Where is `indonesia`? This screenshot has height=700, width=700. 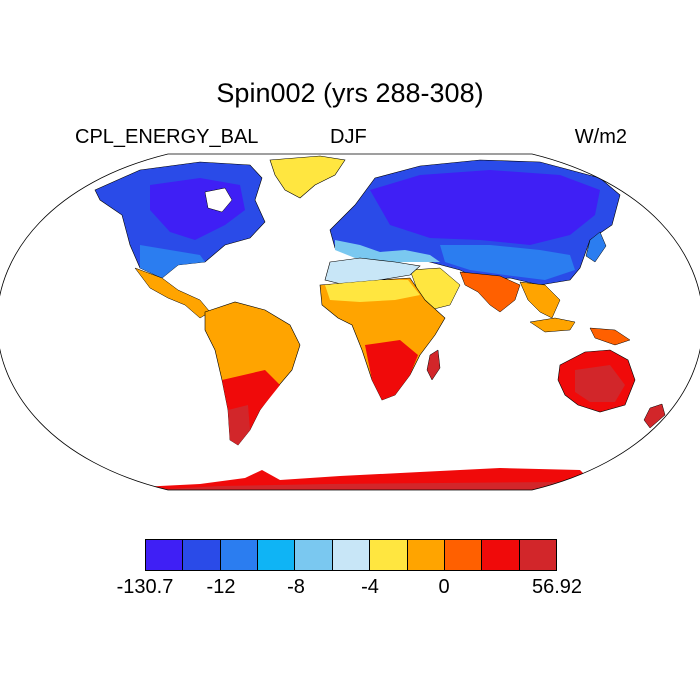
indonesia is located at coordinates (552, 325).